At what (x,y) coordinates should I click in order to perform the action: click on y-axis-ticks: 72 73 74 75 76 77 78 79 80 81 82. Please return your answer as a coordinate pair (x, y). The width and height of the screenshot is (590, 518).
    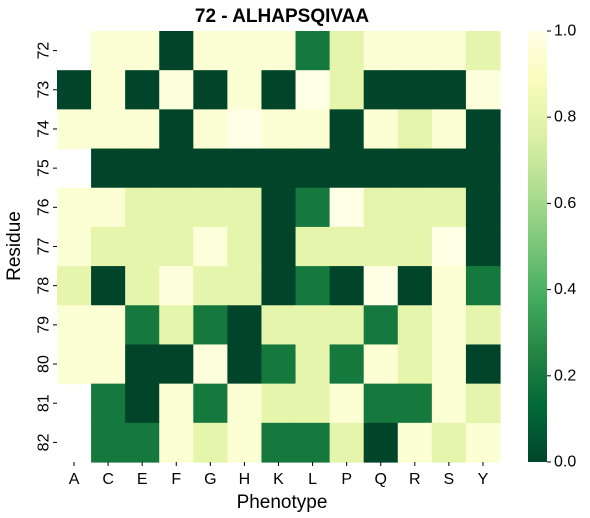
    Looking at the image, I should click on (47, 247).